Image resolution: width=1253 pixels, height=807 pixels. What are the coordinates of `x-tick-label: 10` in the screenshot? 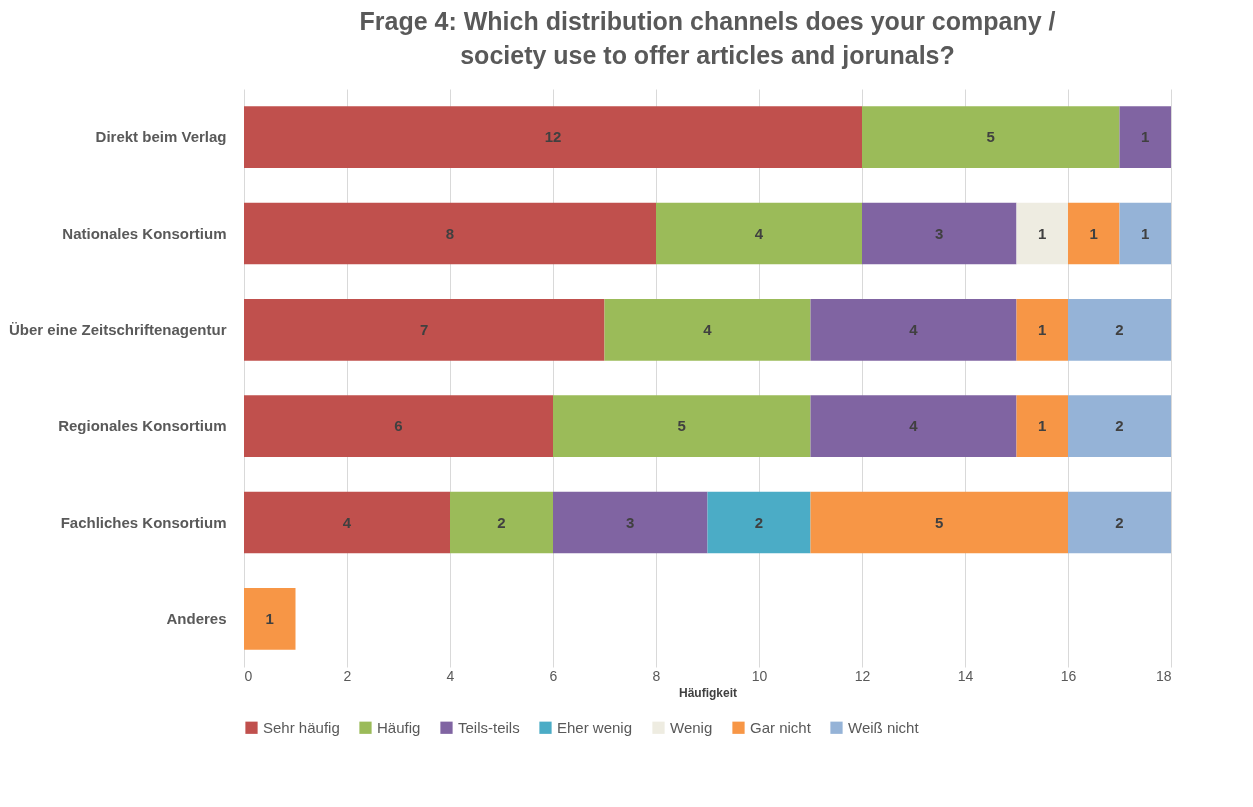 It's located at (759, 675).